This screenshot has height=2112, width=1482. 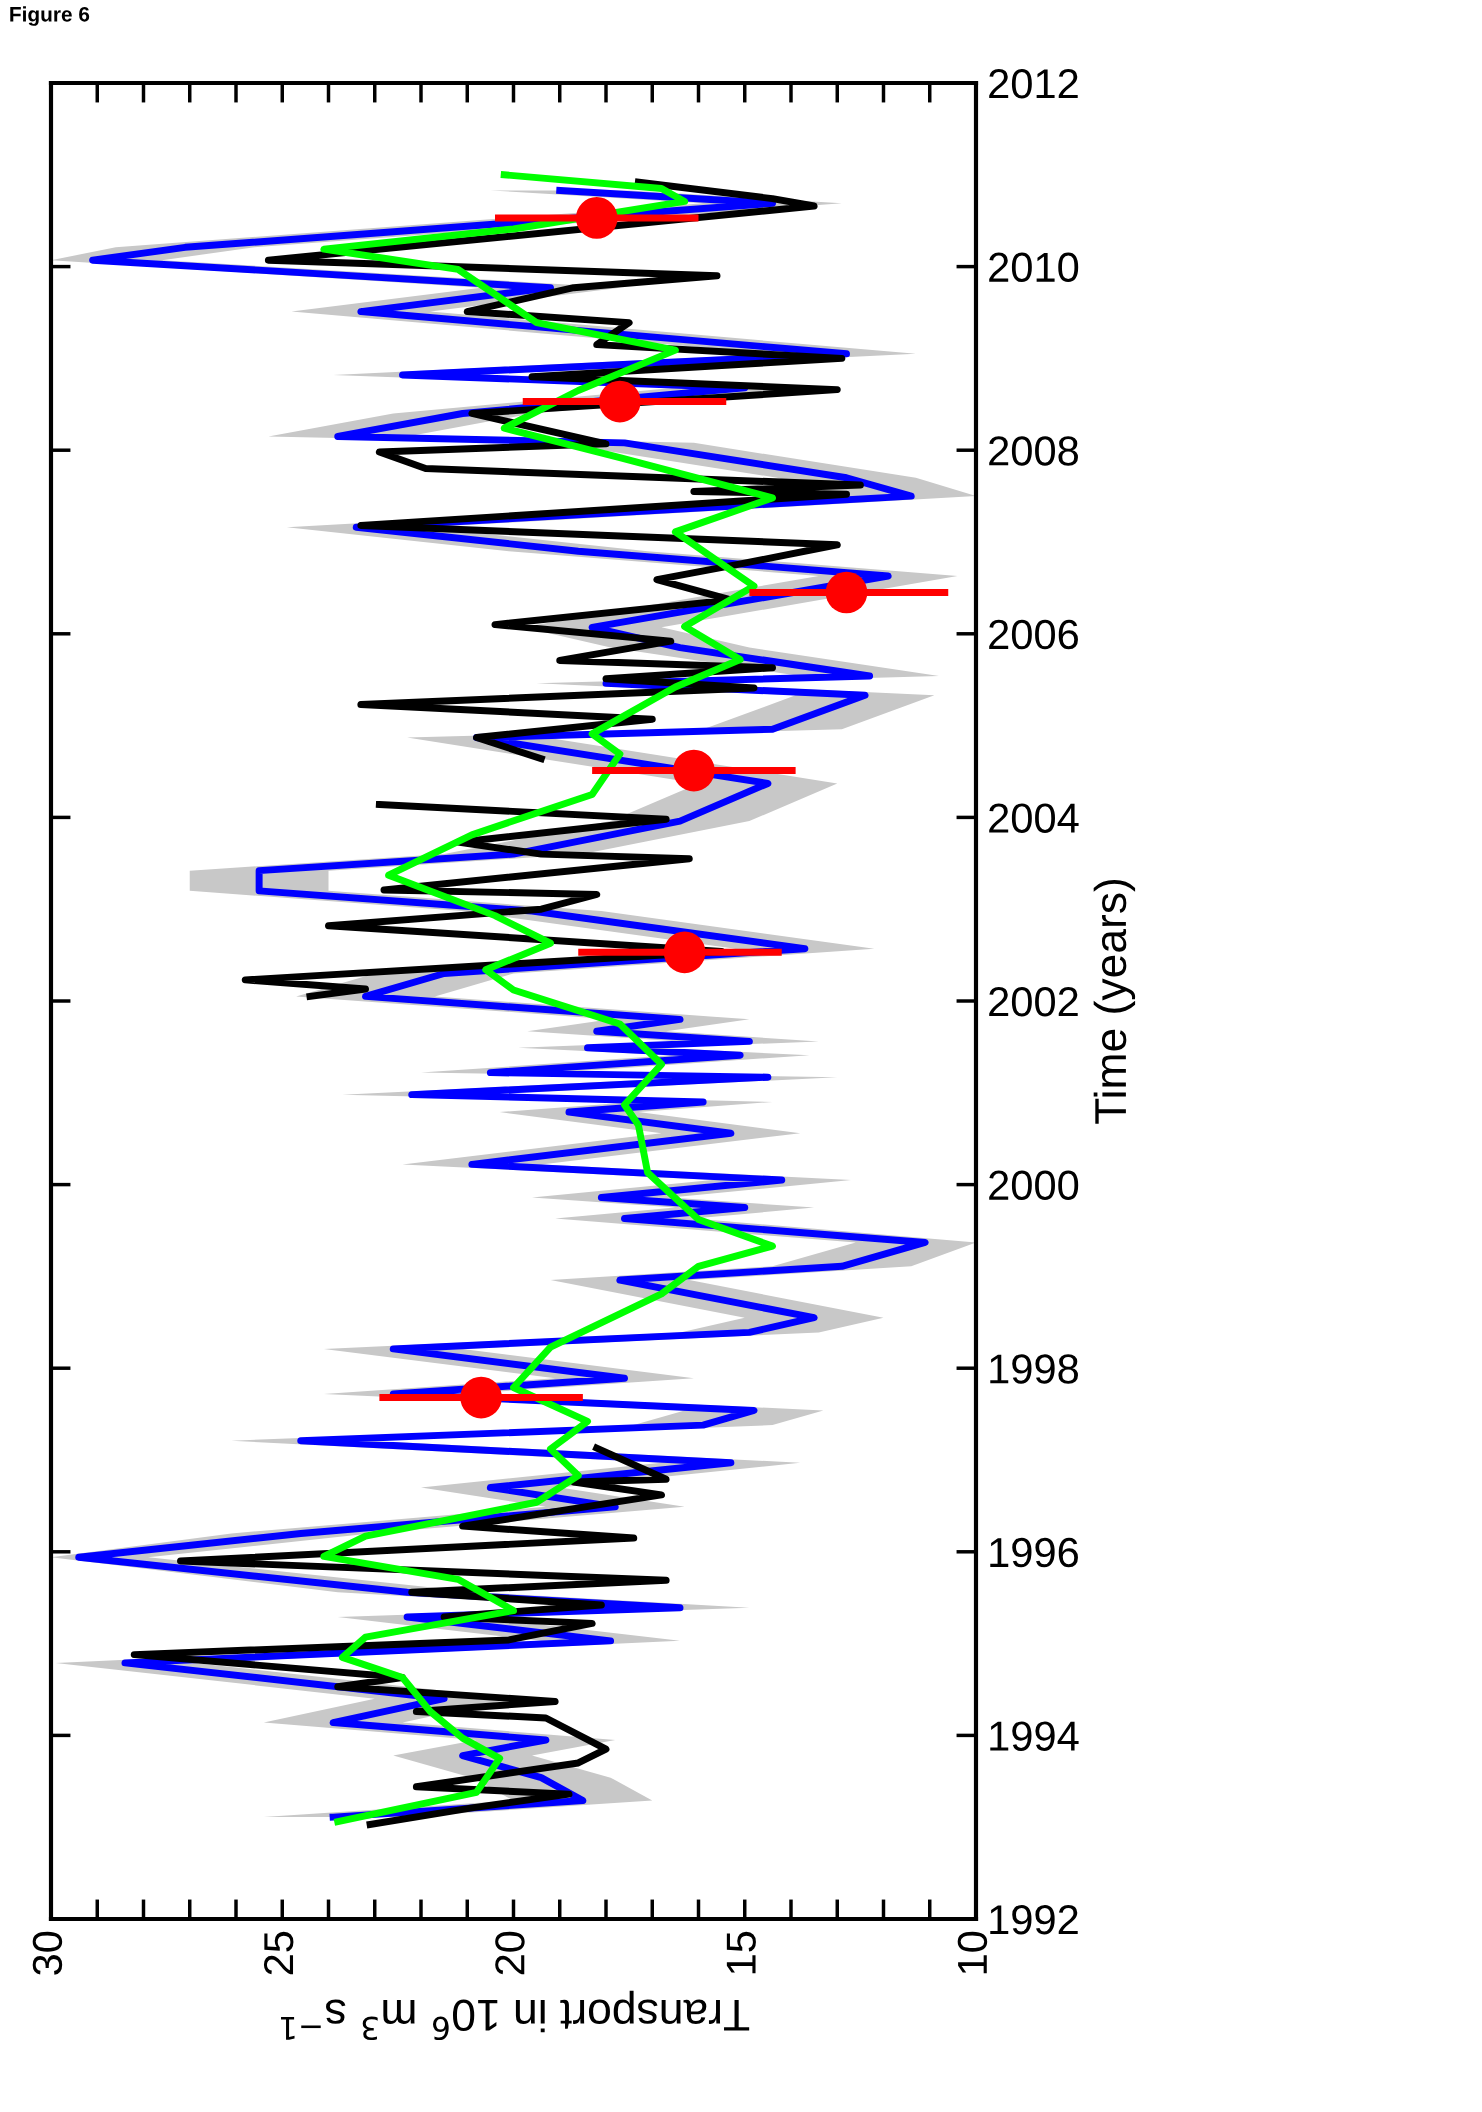 I want to click on caption: Figure 6, so click(x=50, y=16).